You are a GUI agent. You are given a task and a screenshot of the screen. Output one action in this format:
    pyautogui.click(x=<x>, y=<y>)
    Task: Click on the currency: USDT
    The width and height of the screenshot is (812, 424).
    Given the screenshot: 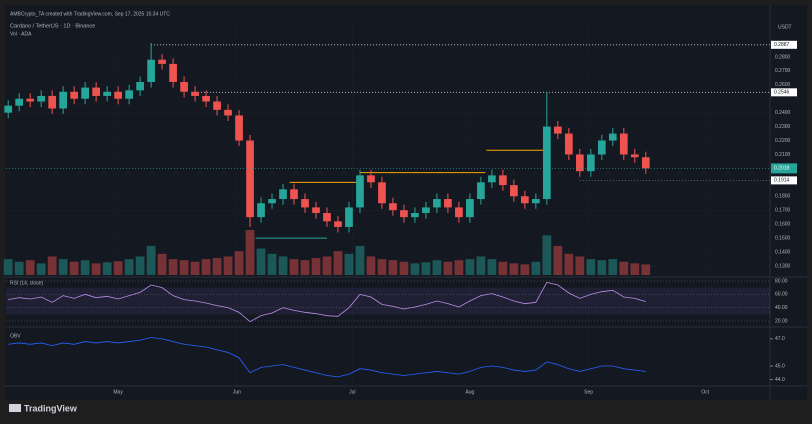 What is the action you would take?
    pyautogui.click(x=785, y=27)
    